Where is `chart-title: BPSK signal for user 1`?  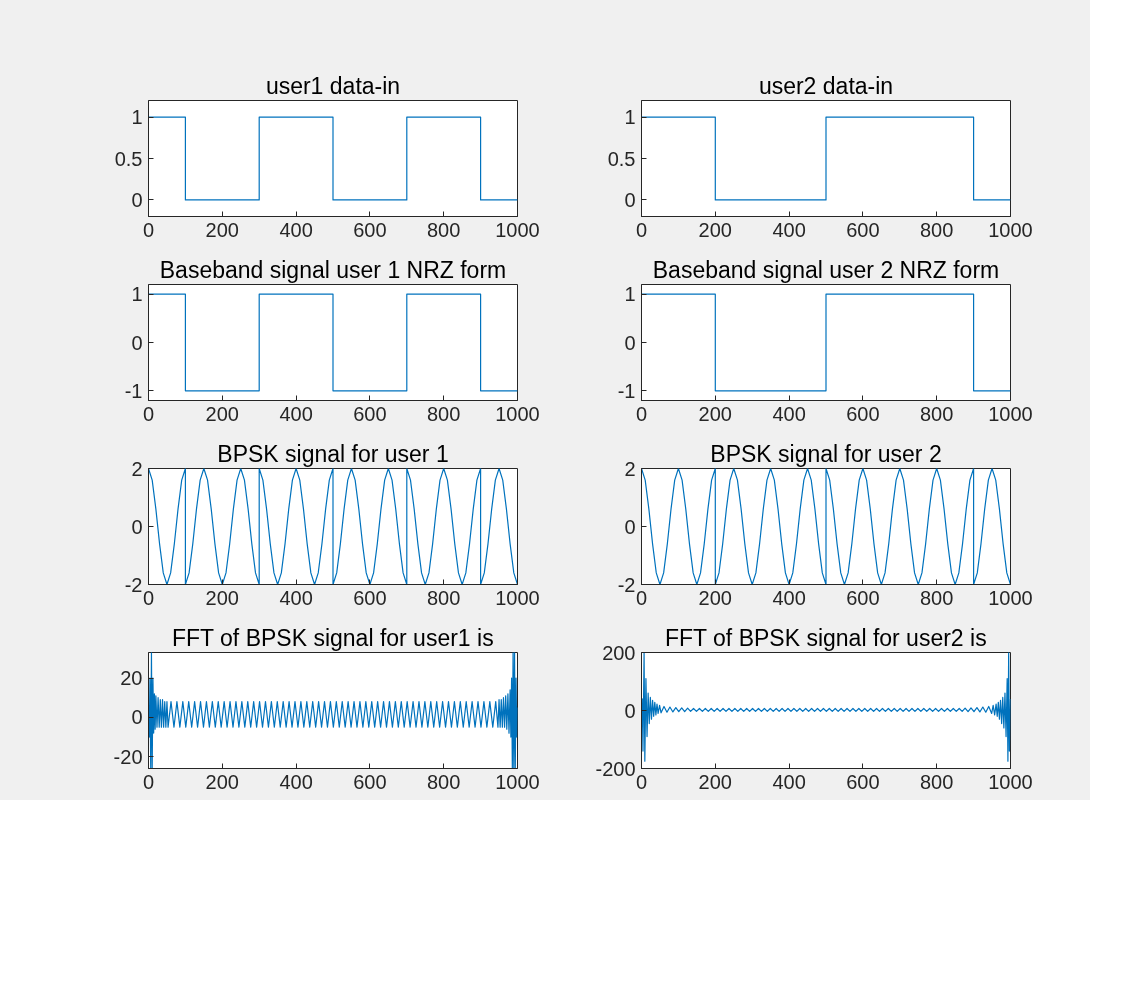 chart-title: BPSK signal for user 1 is located at coordinates (333, 454).